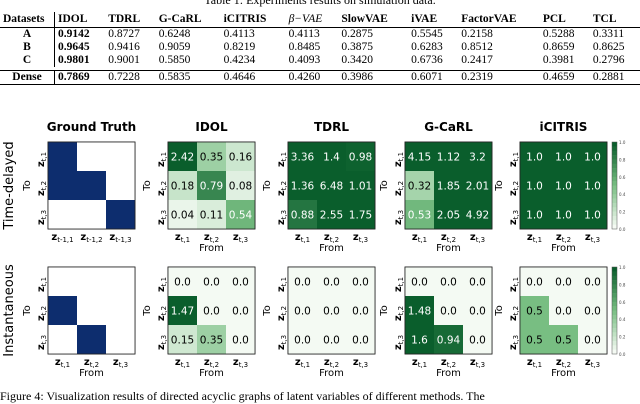  What do you see at coordinates (419, 187) in the screenshot?
I see `cell-value: 0.32` at bounding box center [419, 187].